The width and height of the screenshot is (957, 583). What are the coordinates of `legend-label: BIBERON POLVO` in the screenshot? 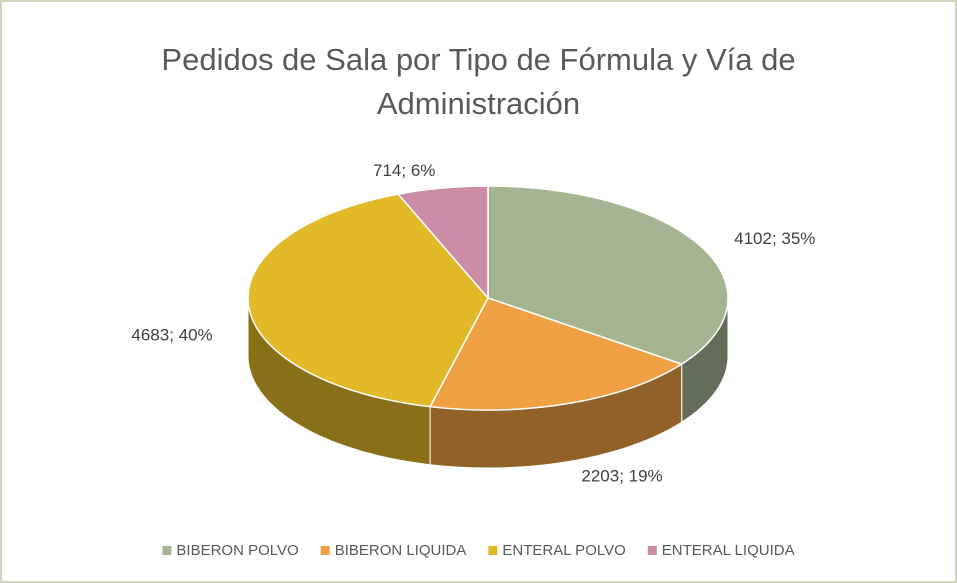 It's located at (237, 550).